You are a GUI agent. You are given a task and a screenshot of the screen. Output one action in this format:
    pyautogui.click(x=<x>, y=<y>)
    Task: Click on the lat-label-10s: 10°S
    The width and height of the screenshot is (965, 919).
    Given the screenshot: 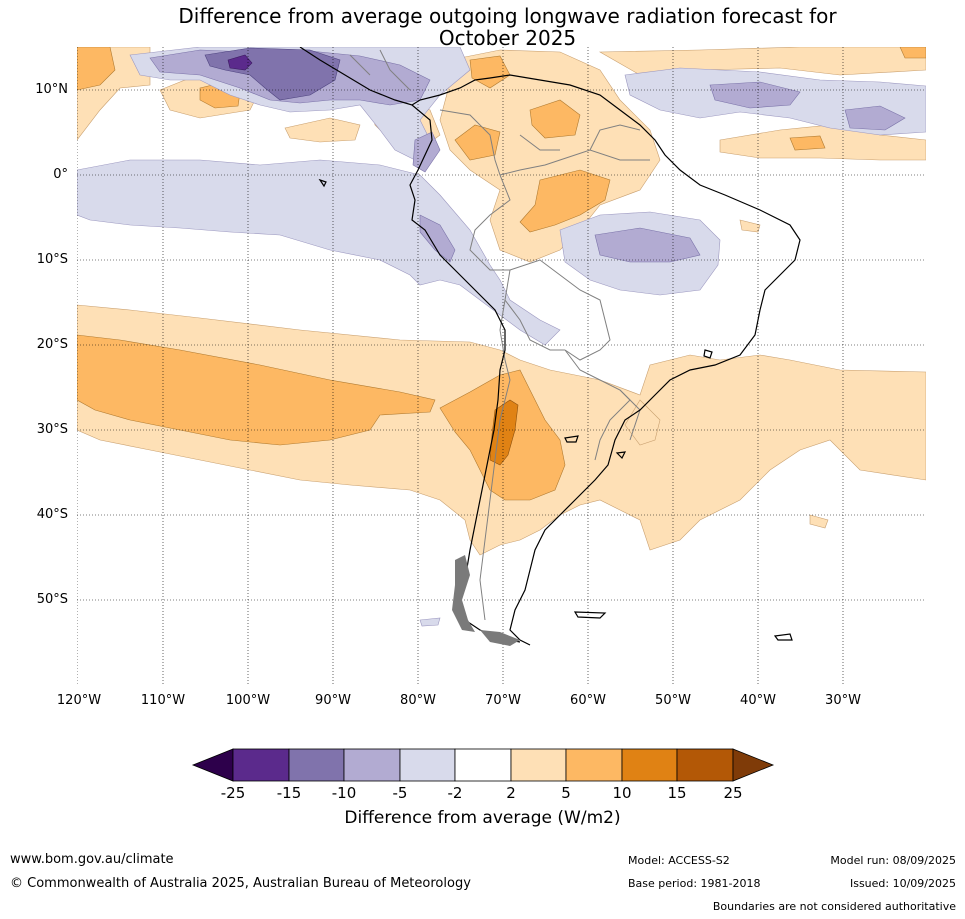 What is the action you would take?
    pyautogui.click(x=52, y=259)
    